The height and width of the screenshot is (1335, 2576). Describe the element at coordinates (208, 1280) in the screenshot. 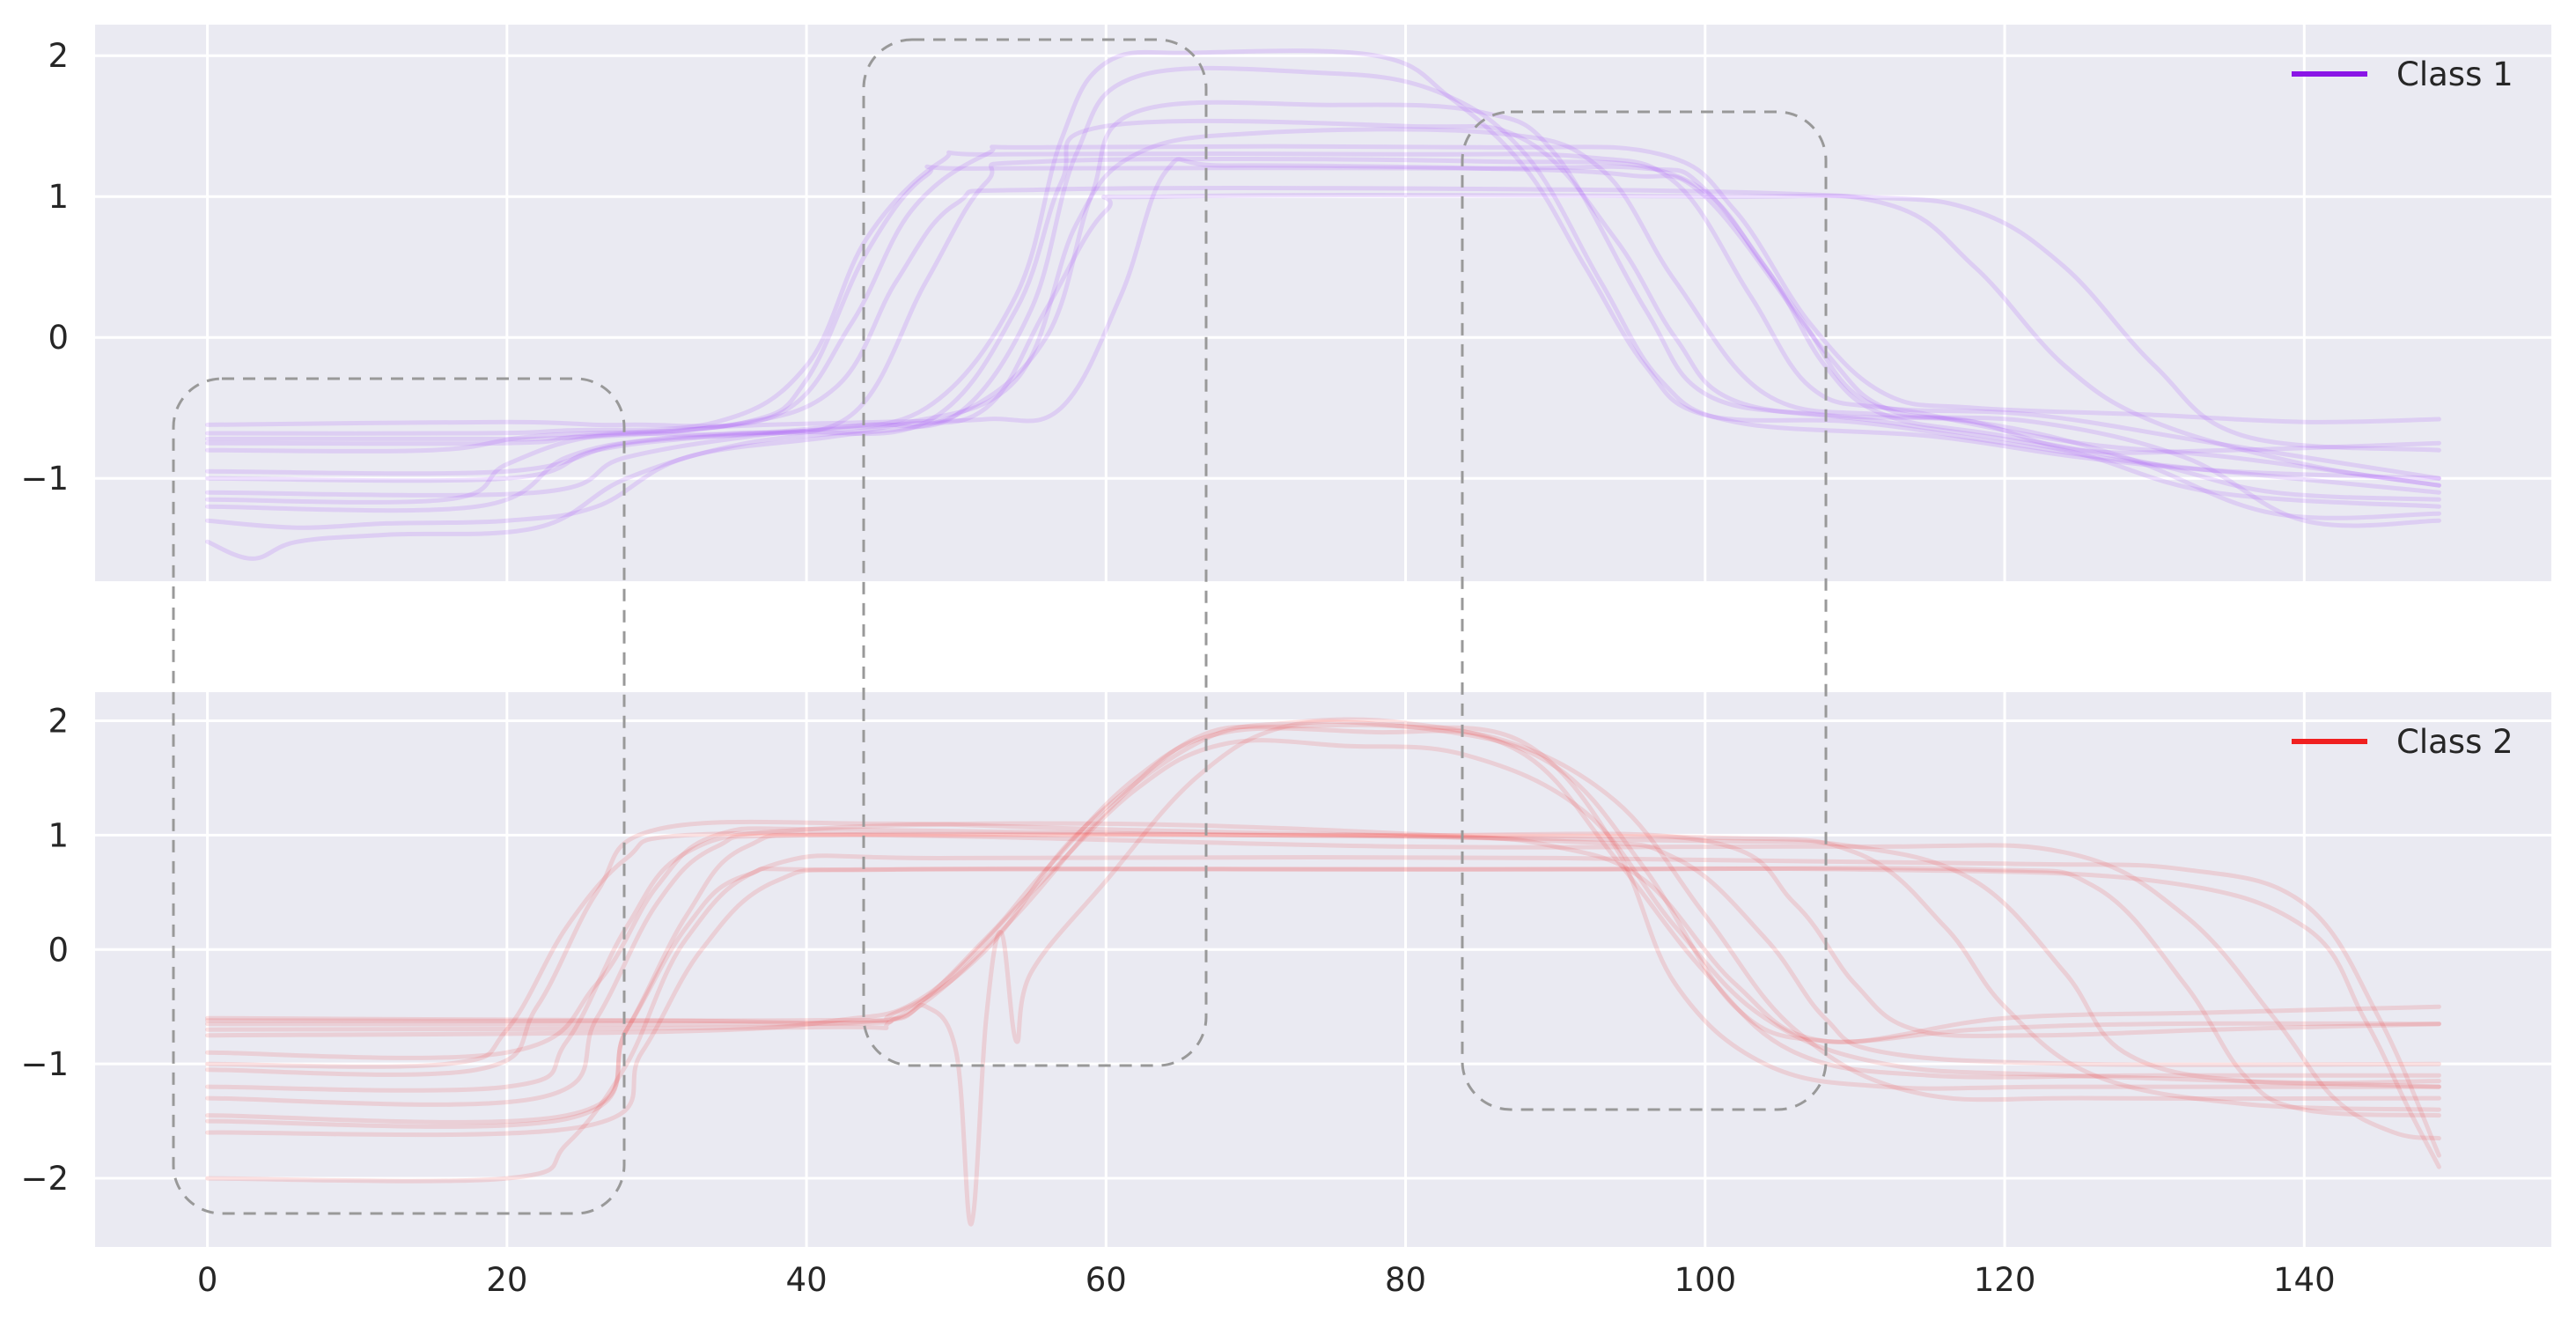

I see `x-tick-label: 0` at that location.